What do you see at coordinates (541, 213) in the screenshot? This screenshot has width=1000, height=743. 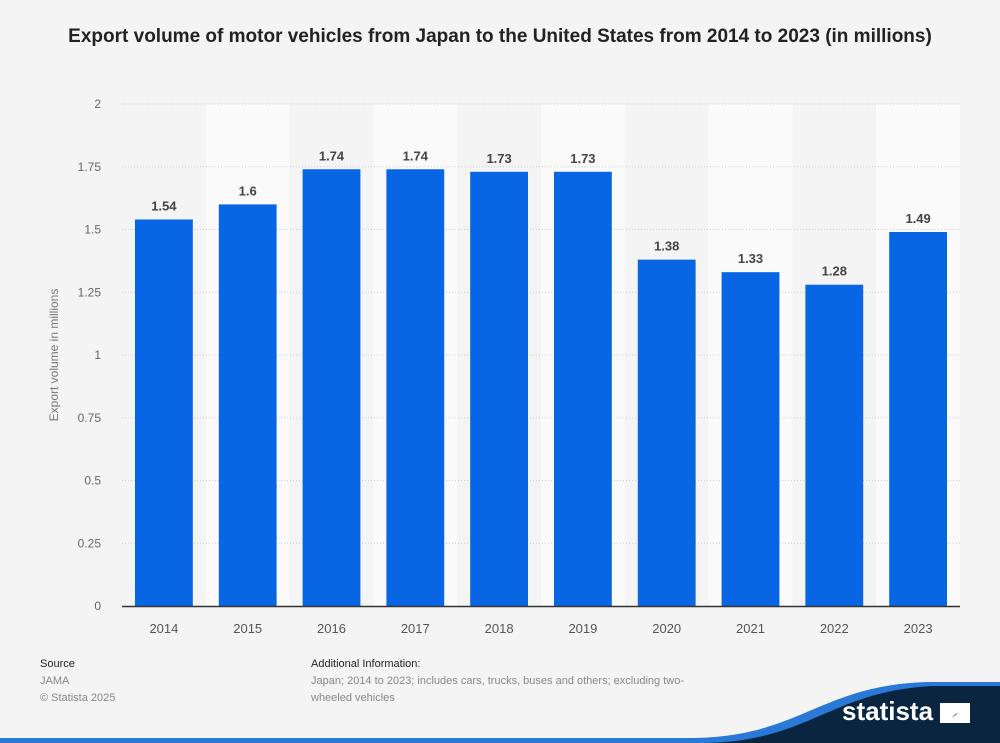 I see `data-labels: 1.54 1.6 1.74 1.74 1.73 1.73 1.38 1.33 1.28 1.49` at bounding box center [541, 213].